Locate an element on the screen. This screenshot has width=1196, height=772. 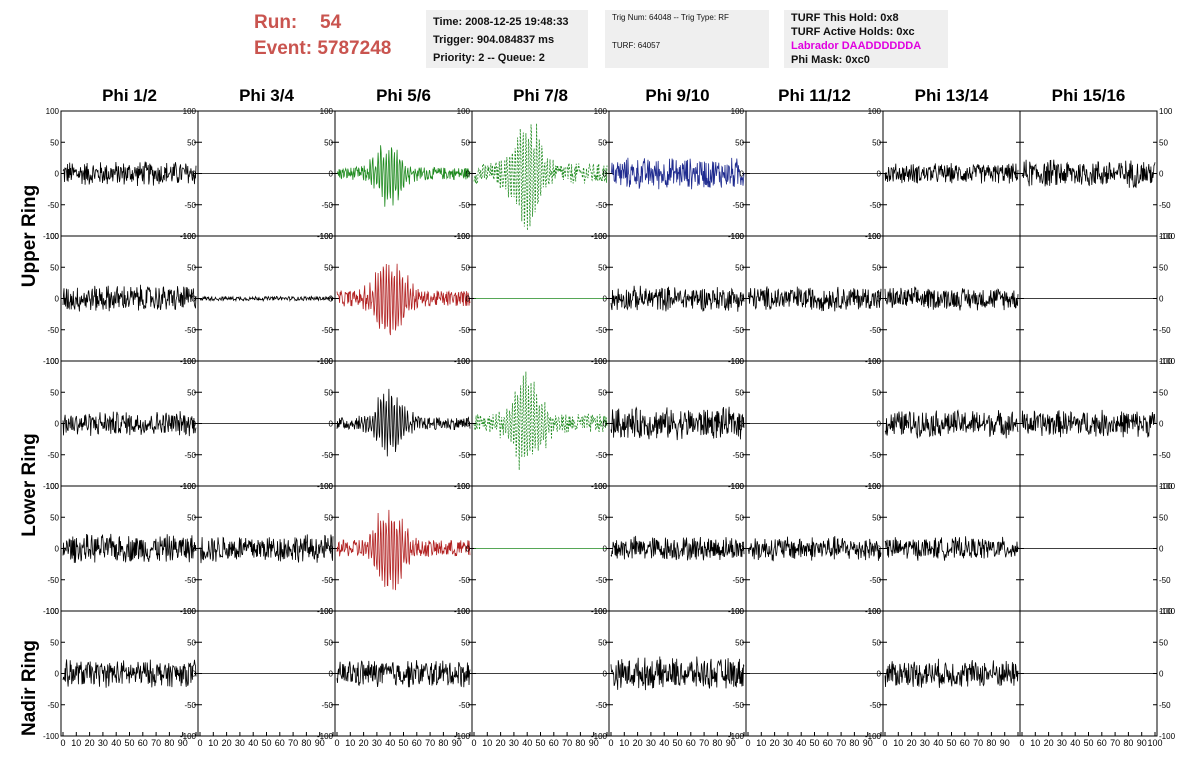
ytick-label-r1-c4-0: 100 is located at coordinates (601, 236).